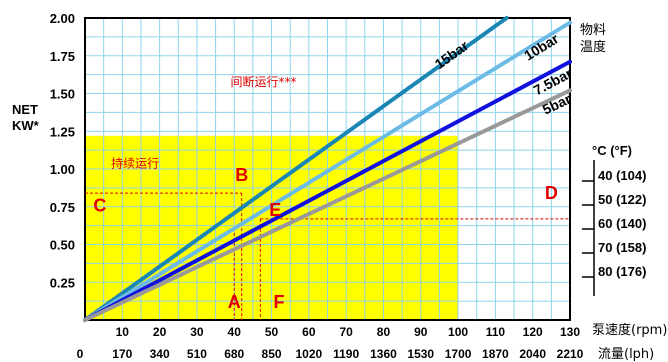  I want to click on y-tick-label: 1.50, so click(62, 94).